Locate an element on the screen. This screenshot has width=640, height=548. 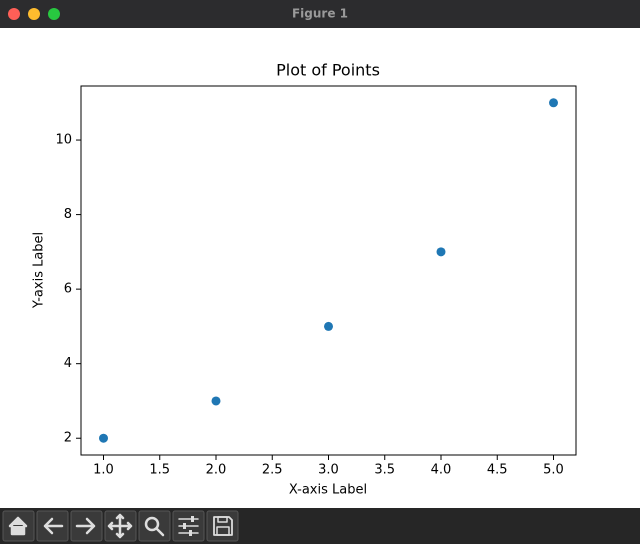
y-tick-label: 2 is located at coordinates (68, 438).